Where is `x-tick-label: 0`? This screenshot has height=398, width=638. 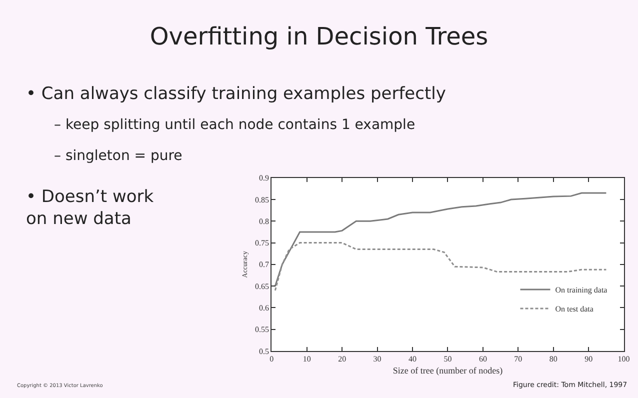 x-tick-label: 0 is located at coordinates (272, 359).